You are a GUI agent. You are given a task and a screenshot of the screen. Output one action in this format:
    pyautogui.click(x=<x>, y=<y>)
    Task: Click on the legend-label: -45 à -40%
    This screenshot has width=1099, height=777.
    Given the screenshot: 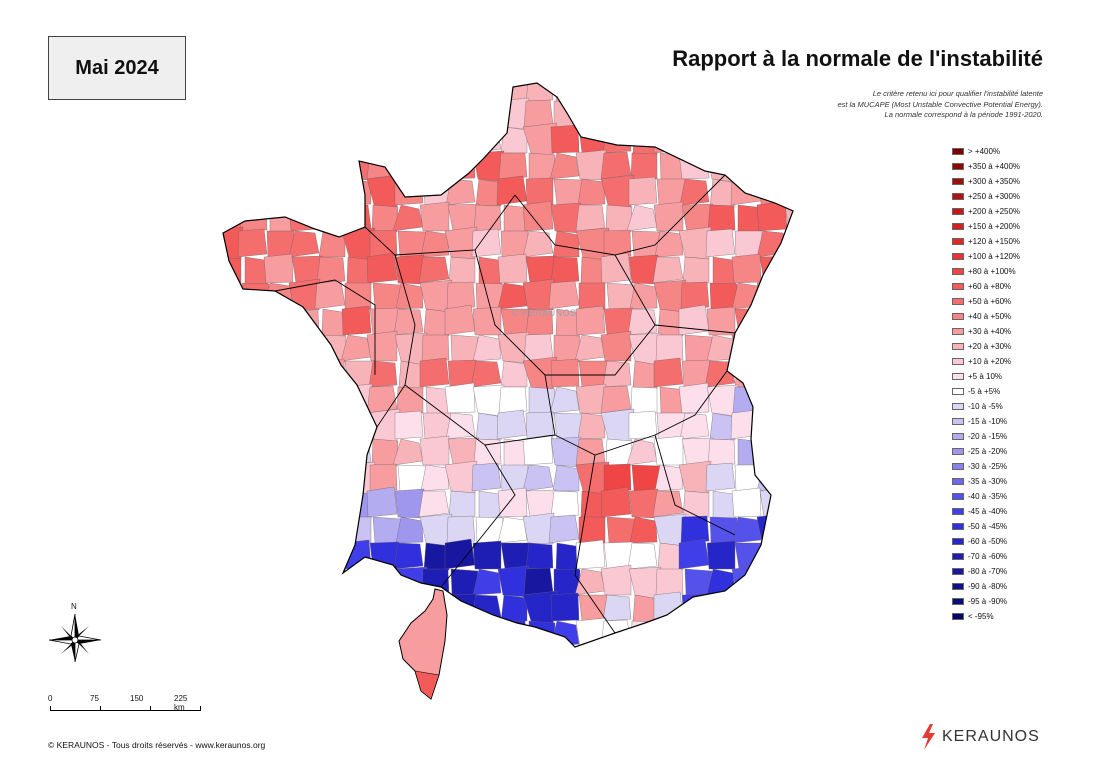 What is the action you would take?
    pyautogui.click(x=988, y=511)
    